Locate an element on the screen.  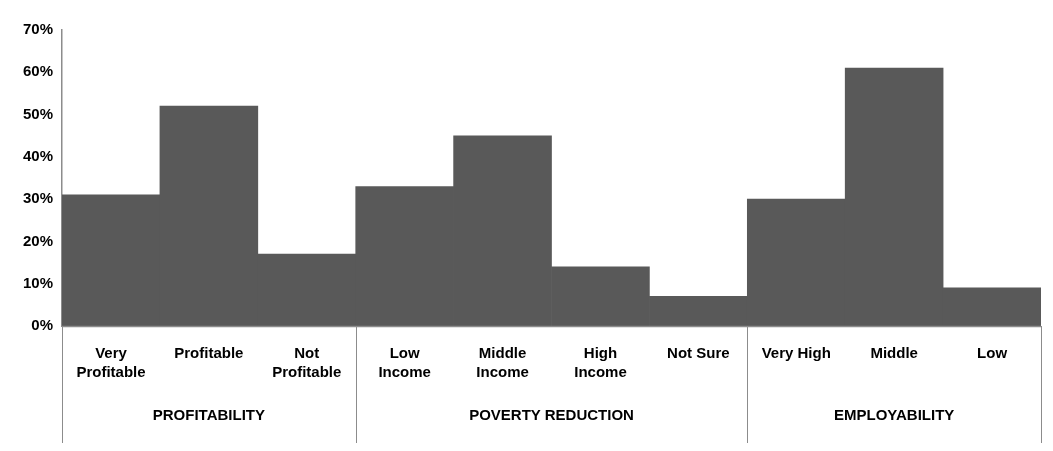
y-tick-label: 50% is located at coordinates (38, 113).